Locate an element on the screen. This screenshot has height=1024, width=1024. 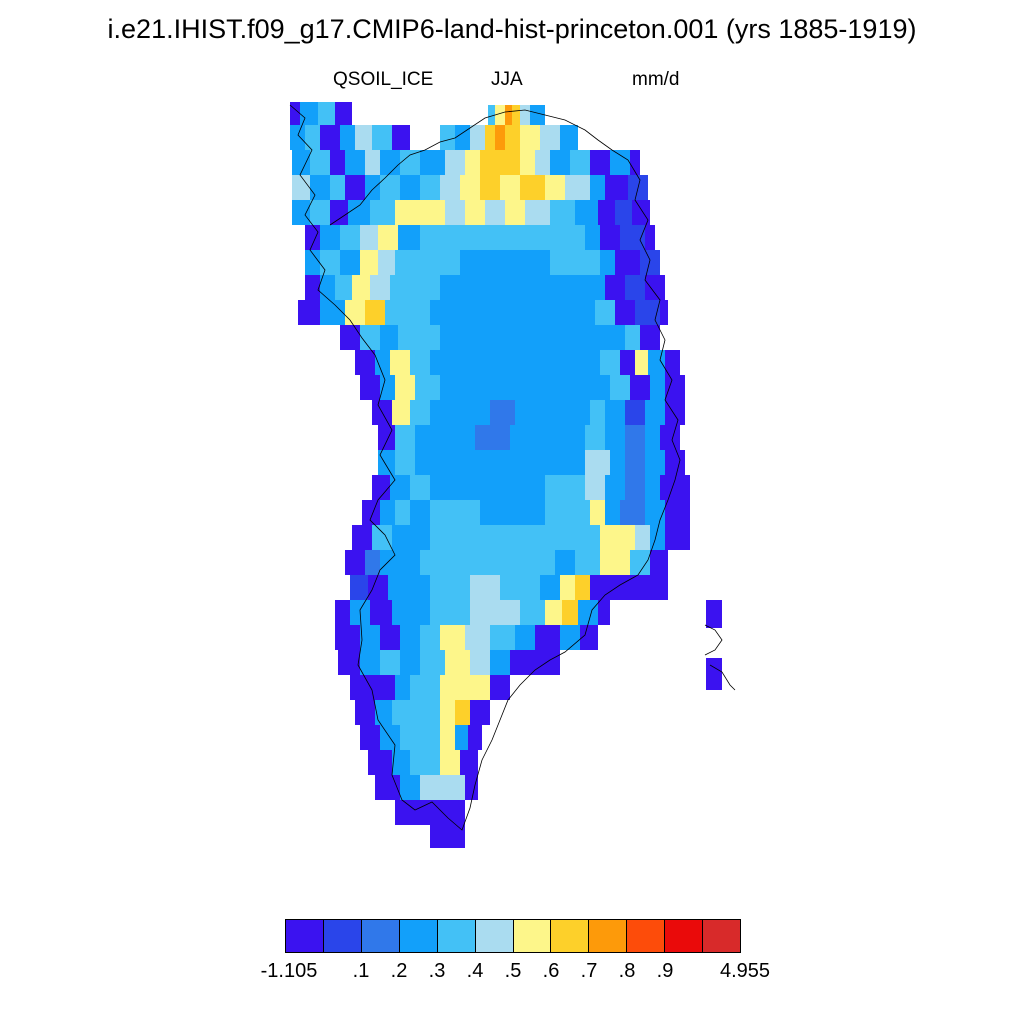
colorbar-tick-label: .9 is located at coordinates (665, 971).